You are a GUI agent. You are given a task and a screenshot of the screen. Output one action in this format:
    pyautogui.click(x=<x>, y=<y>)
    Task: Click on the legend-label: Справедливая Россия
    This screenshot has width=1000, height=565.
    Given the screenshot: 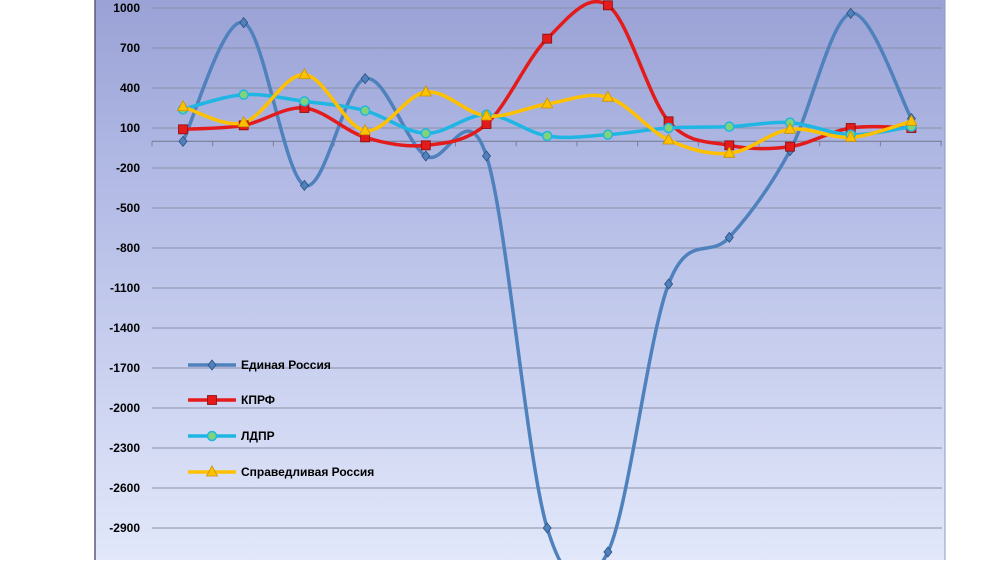 What is the action you would take?
    pyautogui.click(x=307, y=472)
    